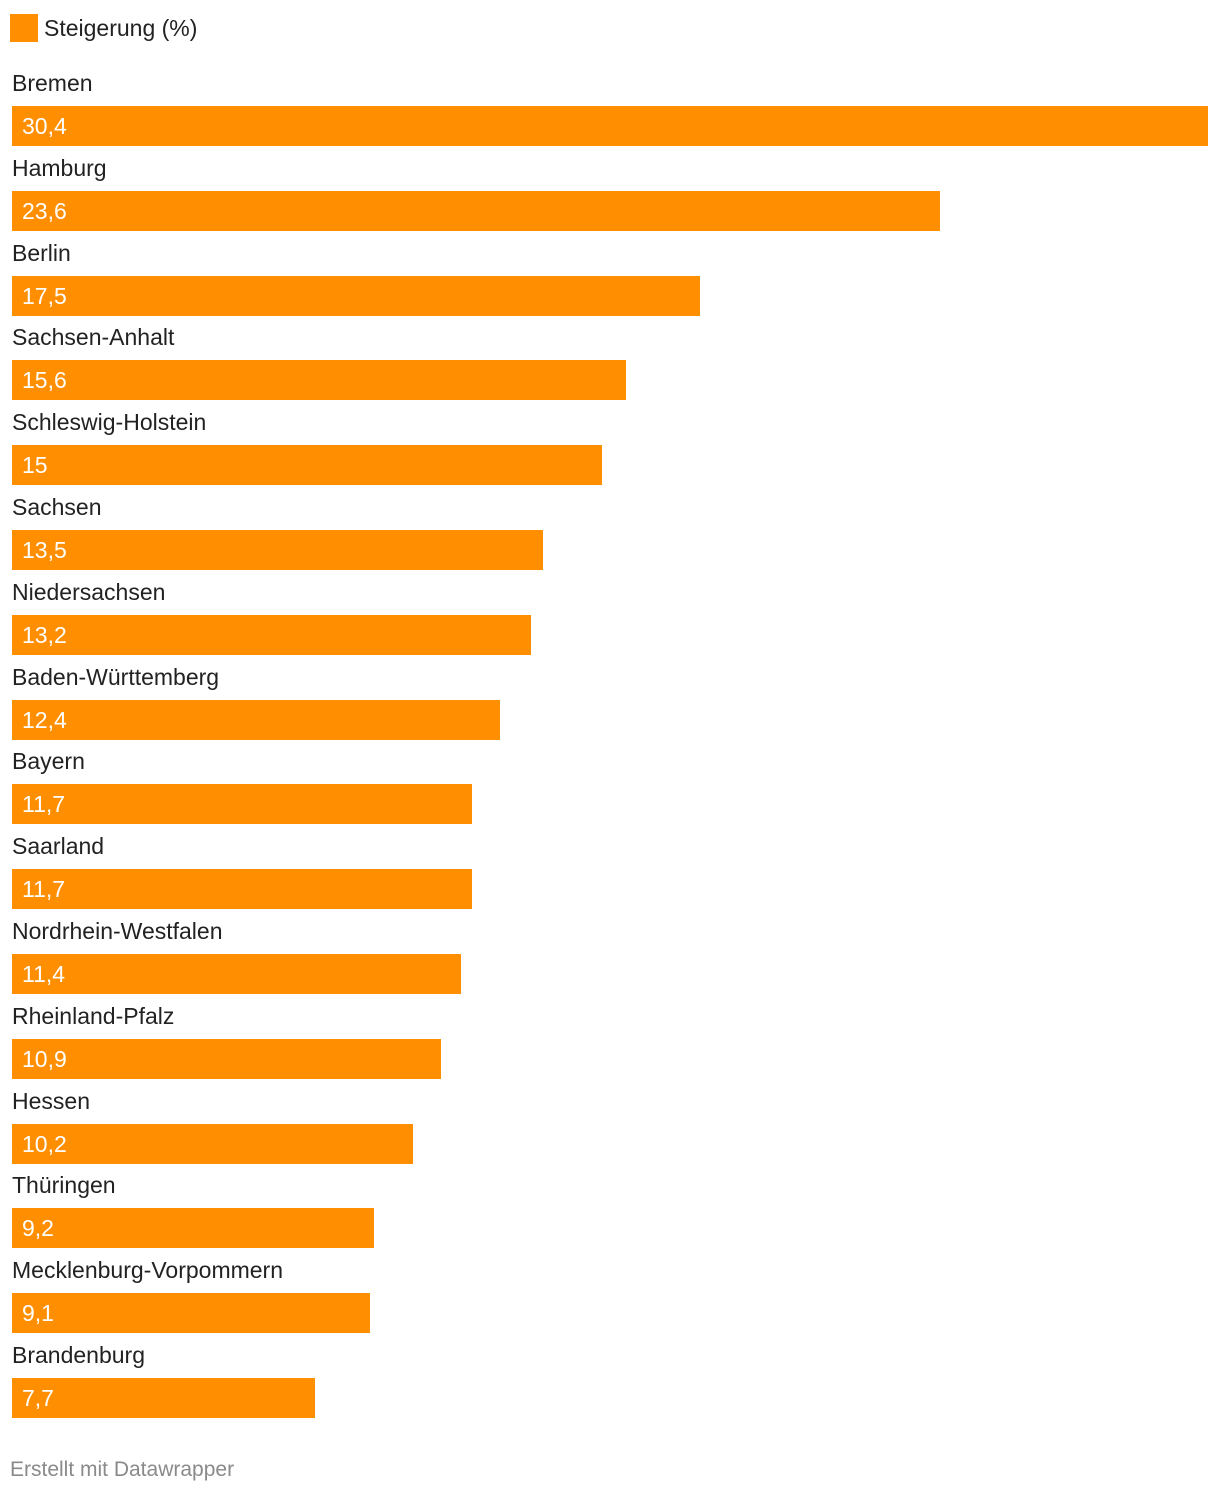  What do you see at coordinates (193, 1228) in the screenshot?
I see `bar: 9,2` at bounding box center [193, 1228].